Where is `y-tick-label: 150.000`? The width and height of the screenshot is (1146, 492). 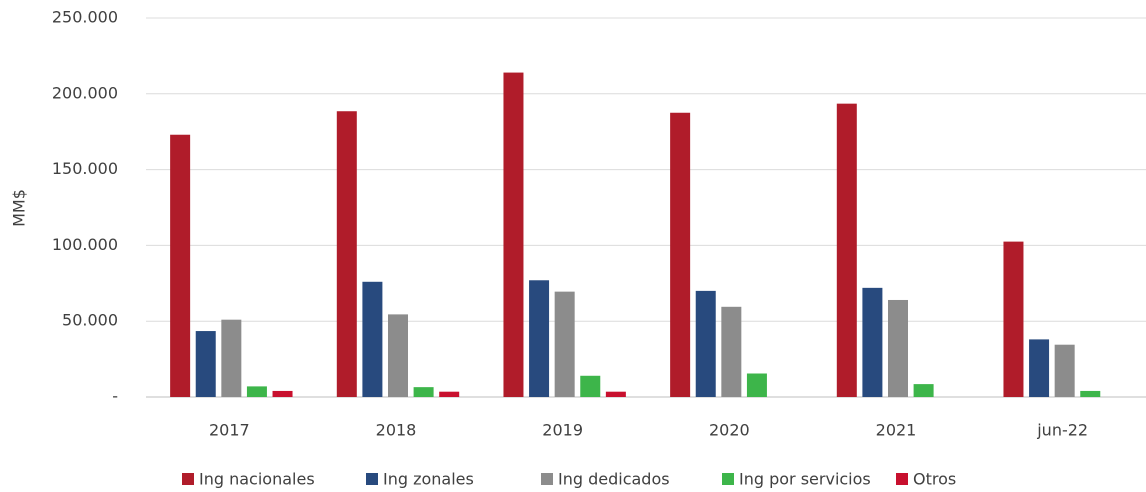
y-tick-label: 150.000 is located at coordinates (85, 168).